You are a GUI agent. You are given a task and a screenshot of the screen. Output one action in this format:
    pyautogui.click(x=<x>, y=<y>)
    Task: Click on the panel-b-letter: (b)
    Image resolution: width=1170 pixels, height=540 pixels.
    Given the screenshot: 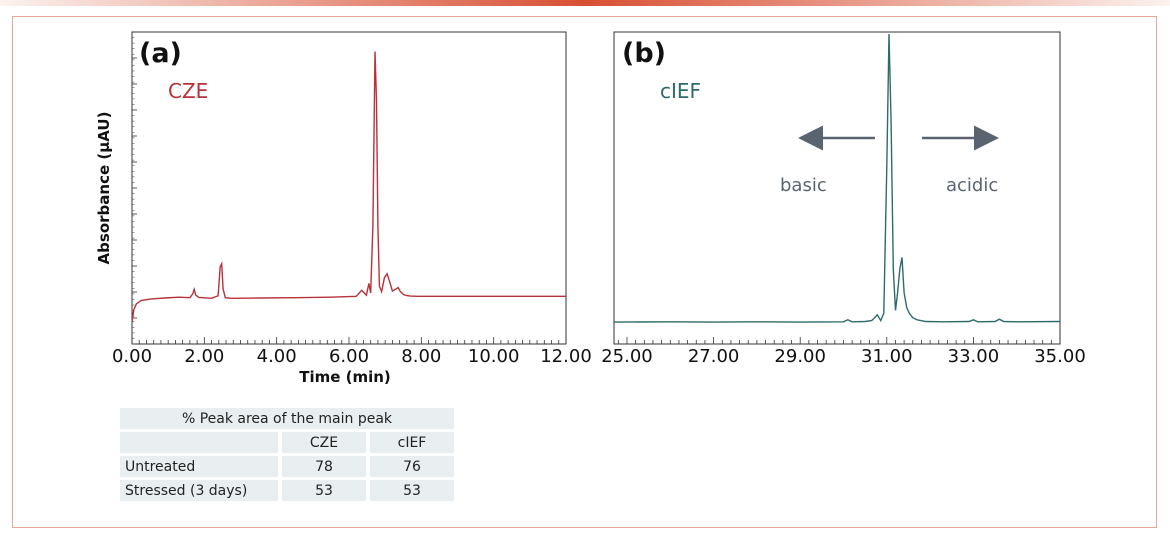 What is the action you would take?
    pyautogui.click(x=644, y=53)
    